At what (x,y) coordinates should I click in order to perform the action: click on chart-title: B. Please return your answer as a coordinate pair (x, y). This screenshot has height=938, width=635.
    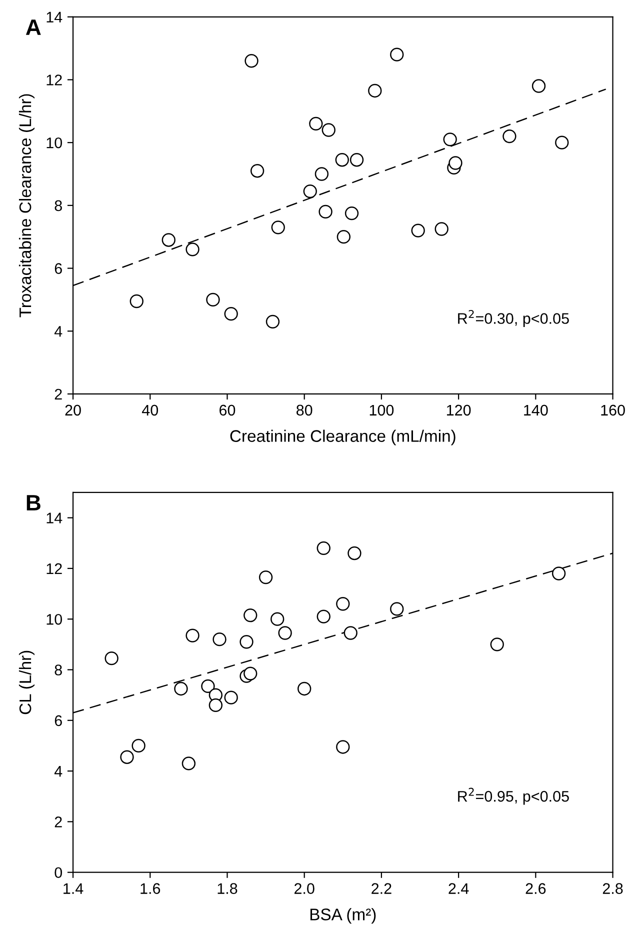
    Looking at the image, I should click on (33, 502).